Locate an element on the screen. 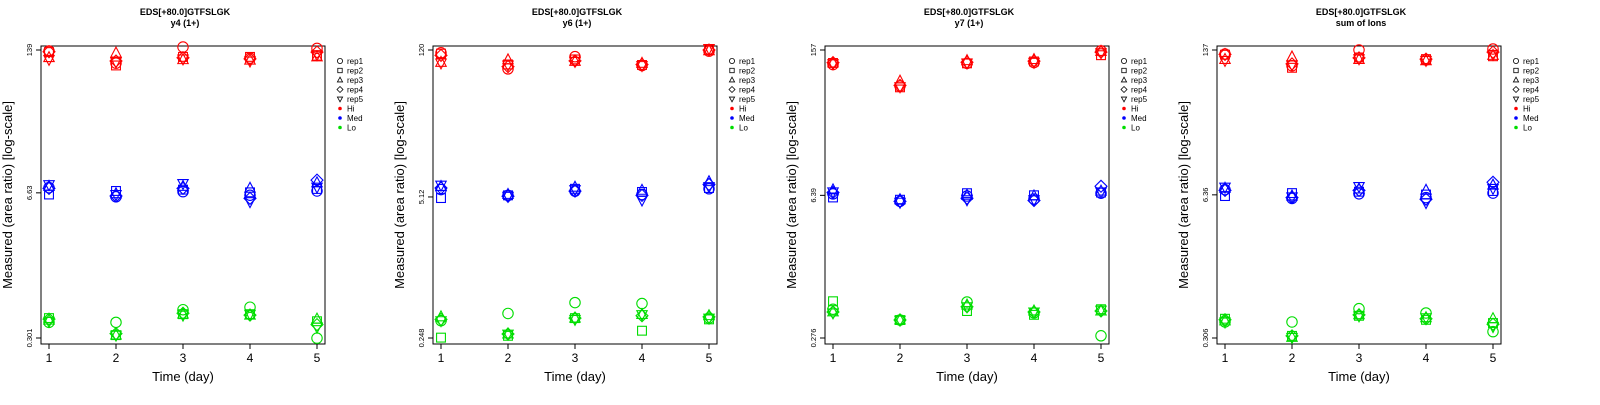  data-point-hi-rep3-day2 is located at coordinates (508, 58).